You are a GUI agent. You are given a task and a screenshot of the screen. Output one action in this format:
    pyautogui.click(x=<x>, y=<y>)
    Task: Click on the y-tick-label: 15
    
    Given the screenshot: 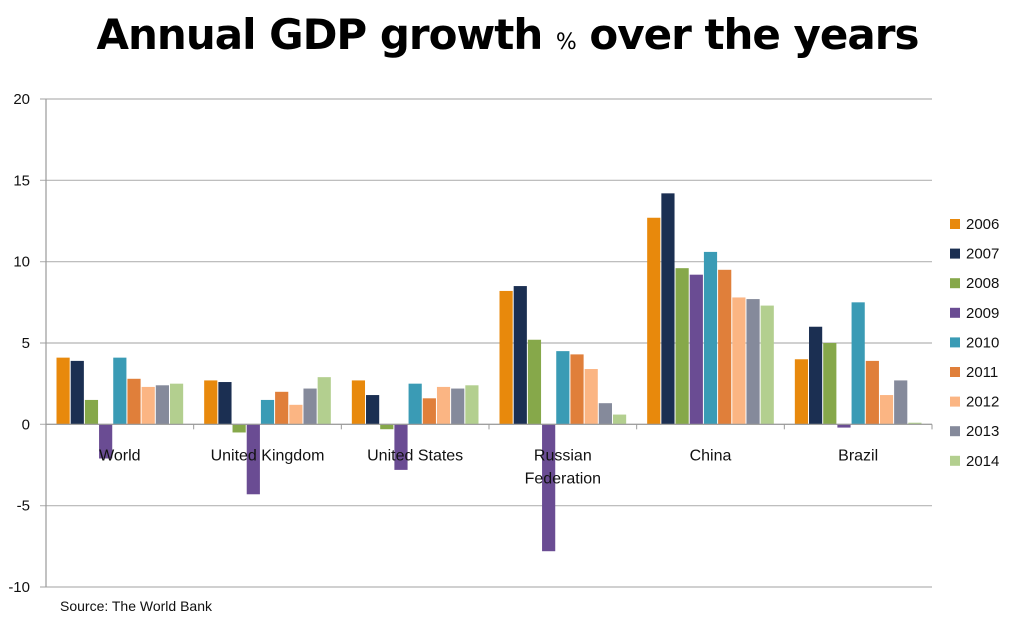 What is the action you would take?
    pyautogui.click(x=21, y=180)
    